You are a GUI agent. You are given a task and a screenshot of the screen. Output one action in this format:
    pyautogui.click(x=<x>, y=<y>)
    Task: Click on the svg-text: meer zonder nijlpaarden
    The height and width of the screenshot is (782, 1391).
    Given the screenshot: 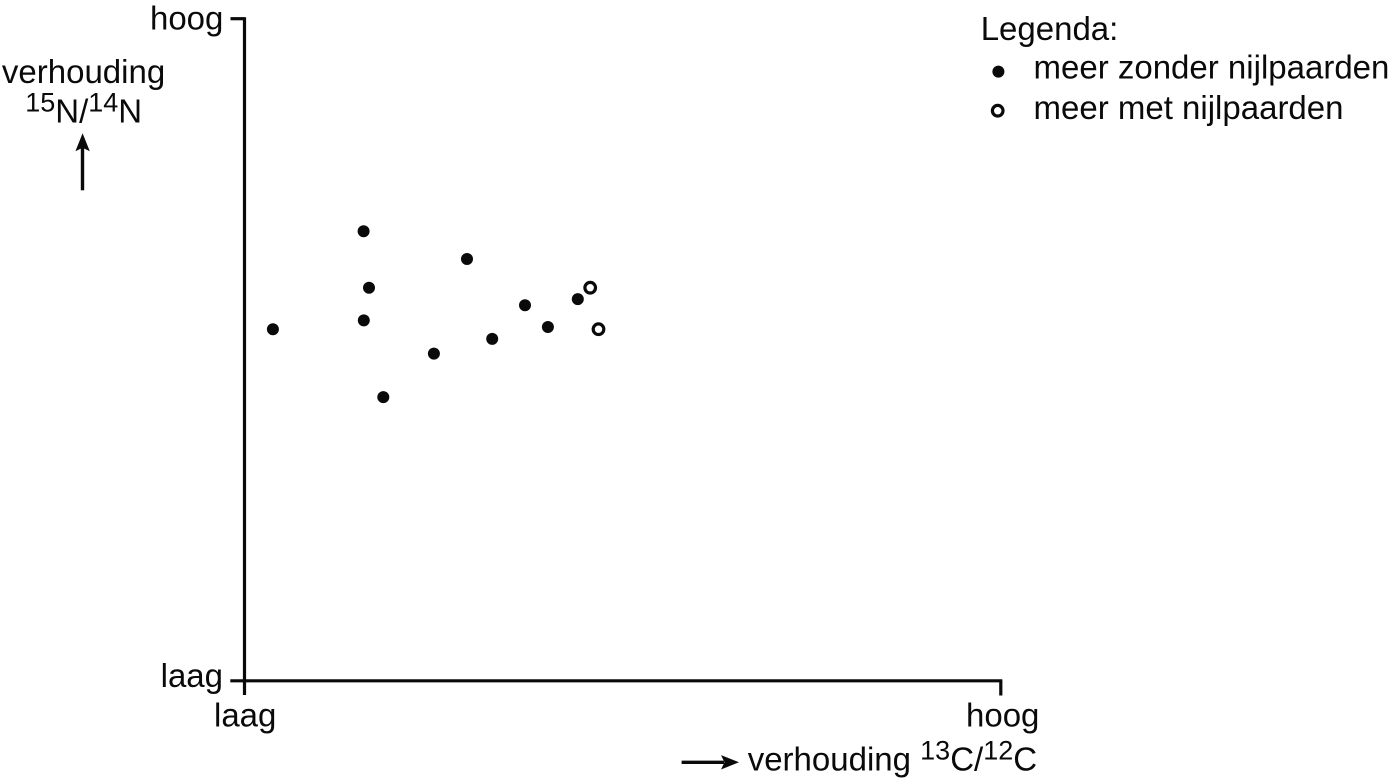 What is the action you would take?
    pyautogui.click(x=1212, y=66)
    